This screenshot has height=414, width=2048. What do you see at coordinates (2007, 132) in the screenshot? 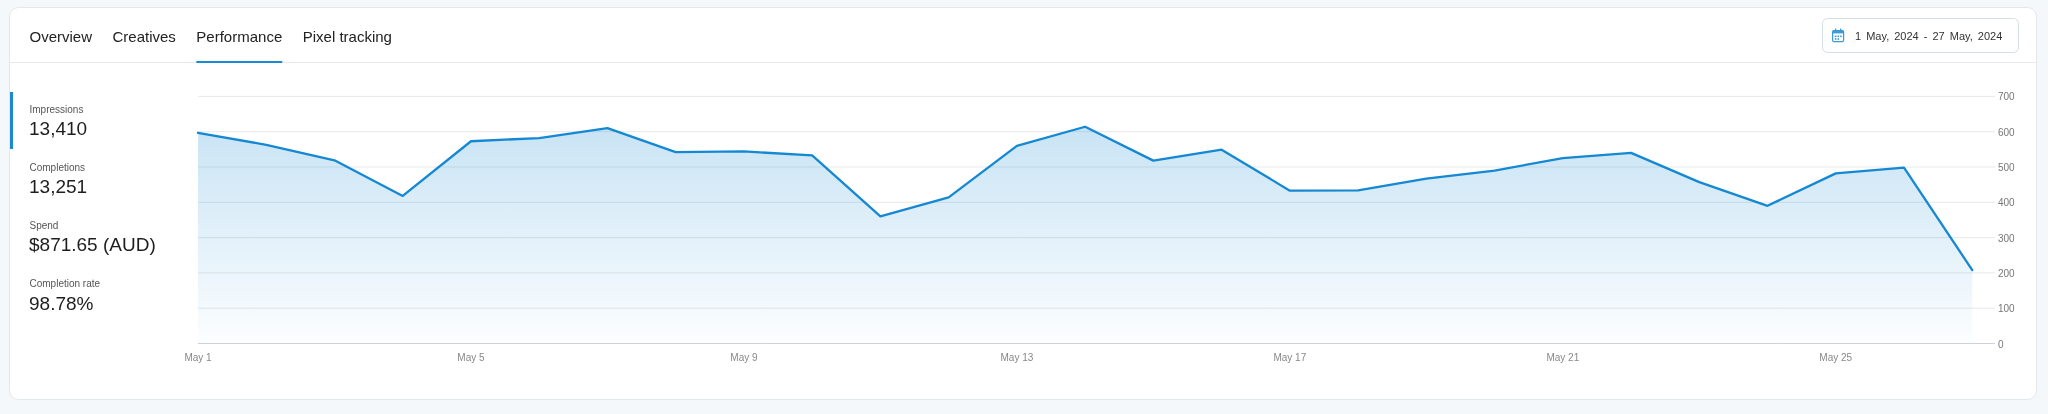
I see `y-tick-label: 600` at bounding box center [2007, 132].